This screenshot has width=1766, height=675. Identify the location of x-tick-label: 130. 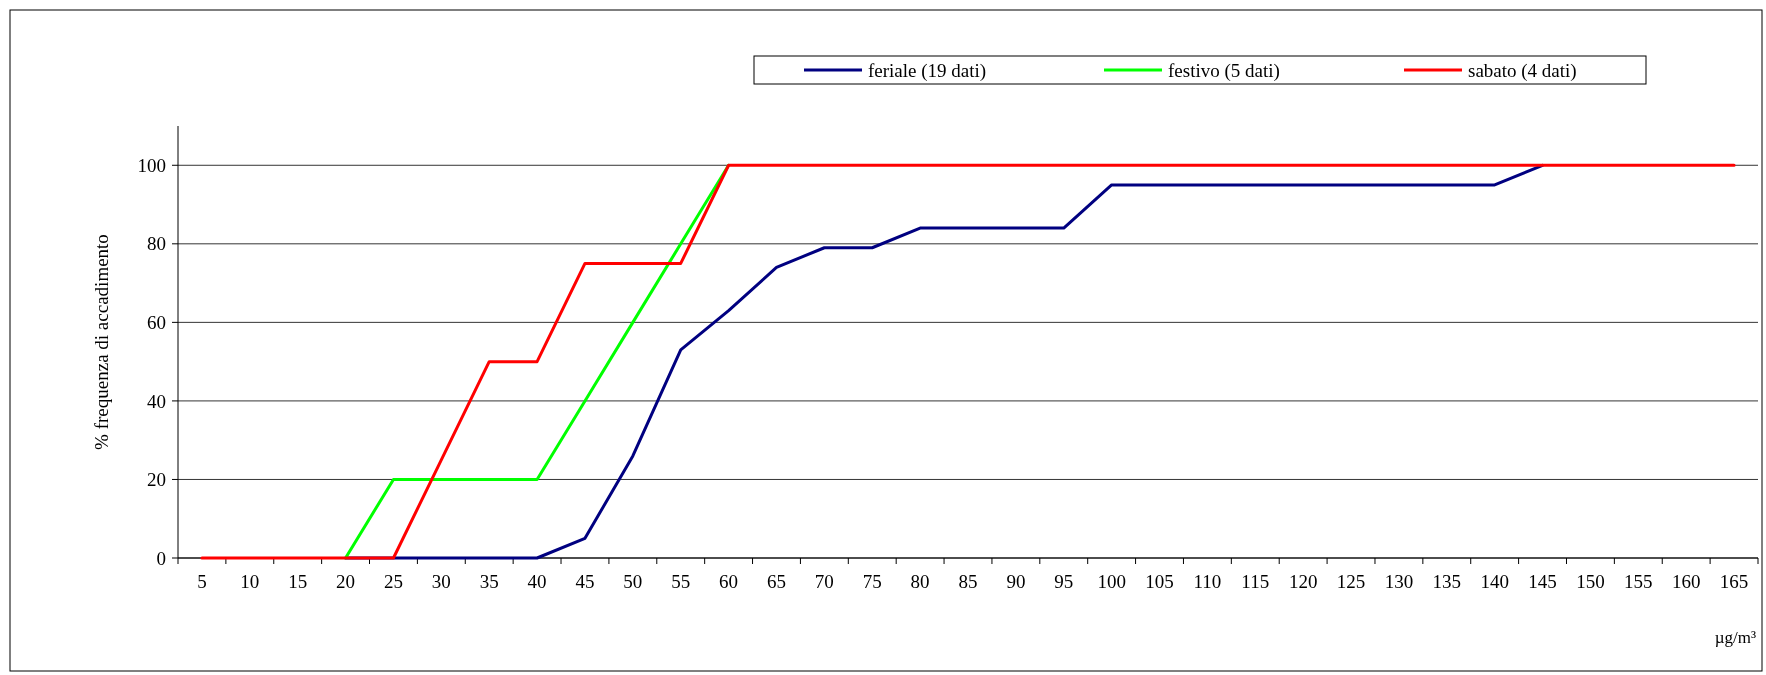
(1399, 581).